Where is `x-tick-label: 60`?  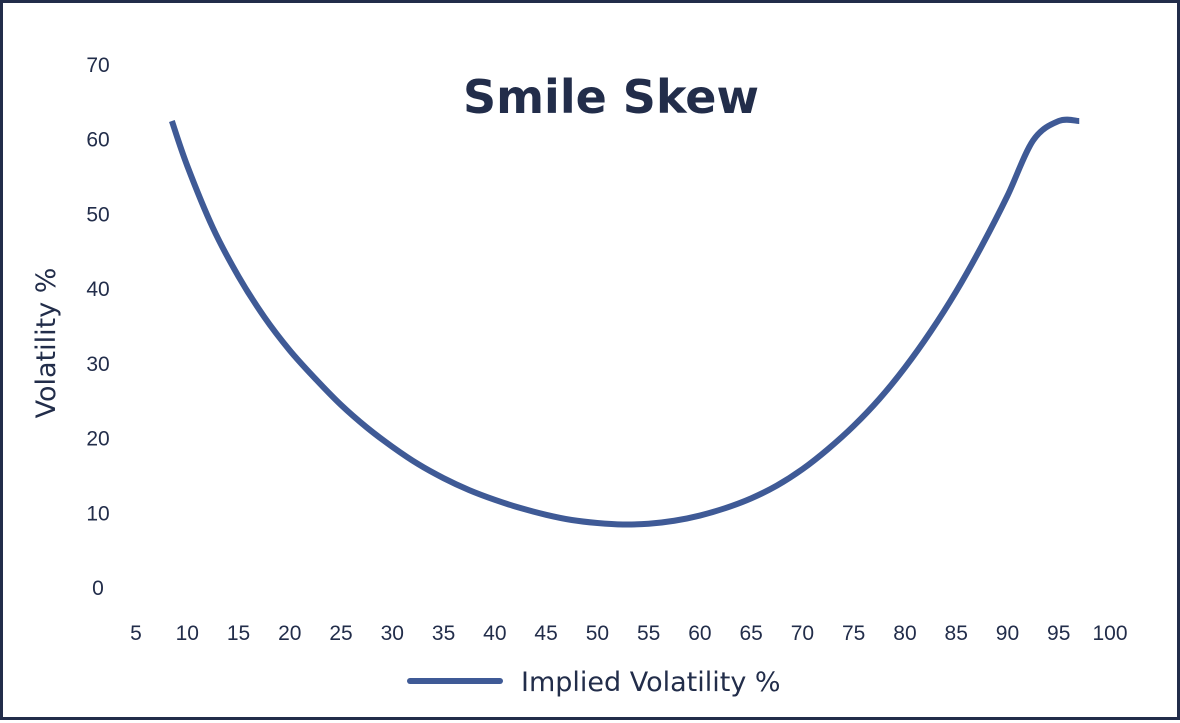 x-tick-label: 60 is located at coordinates (699, 633).